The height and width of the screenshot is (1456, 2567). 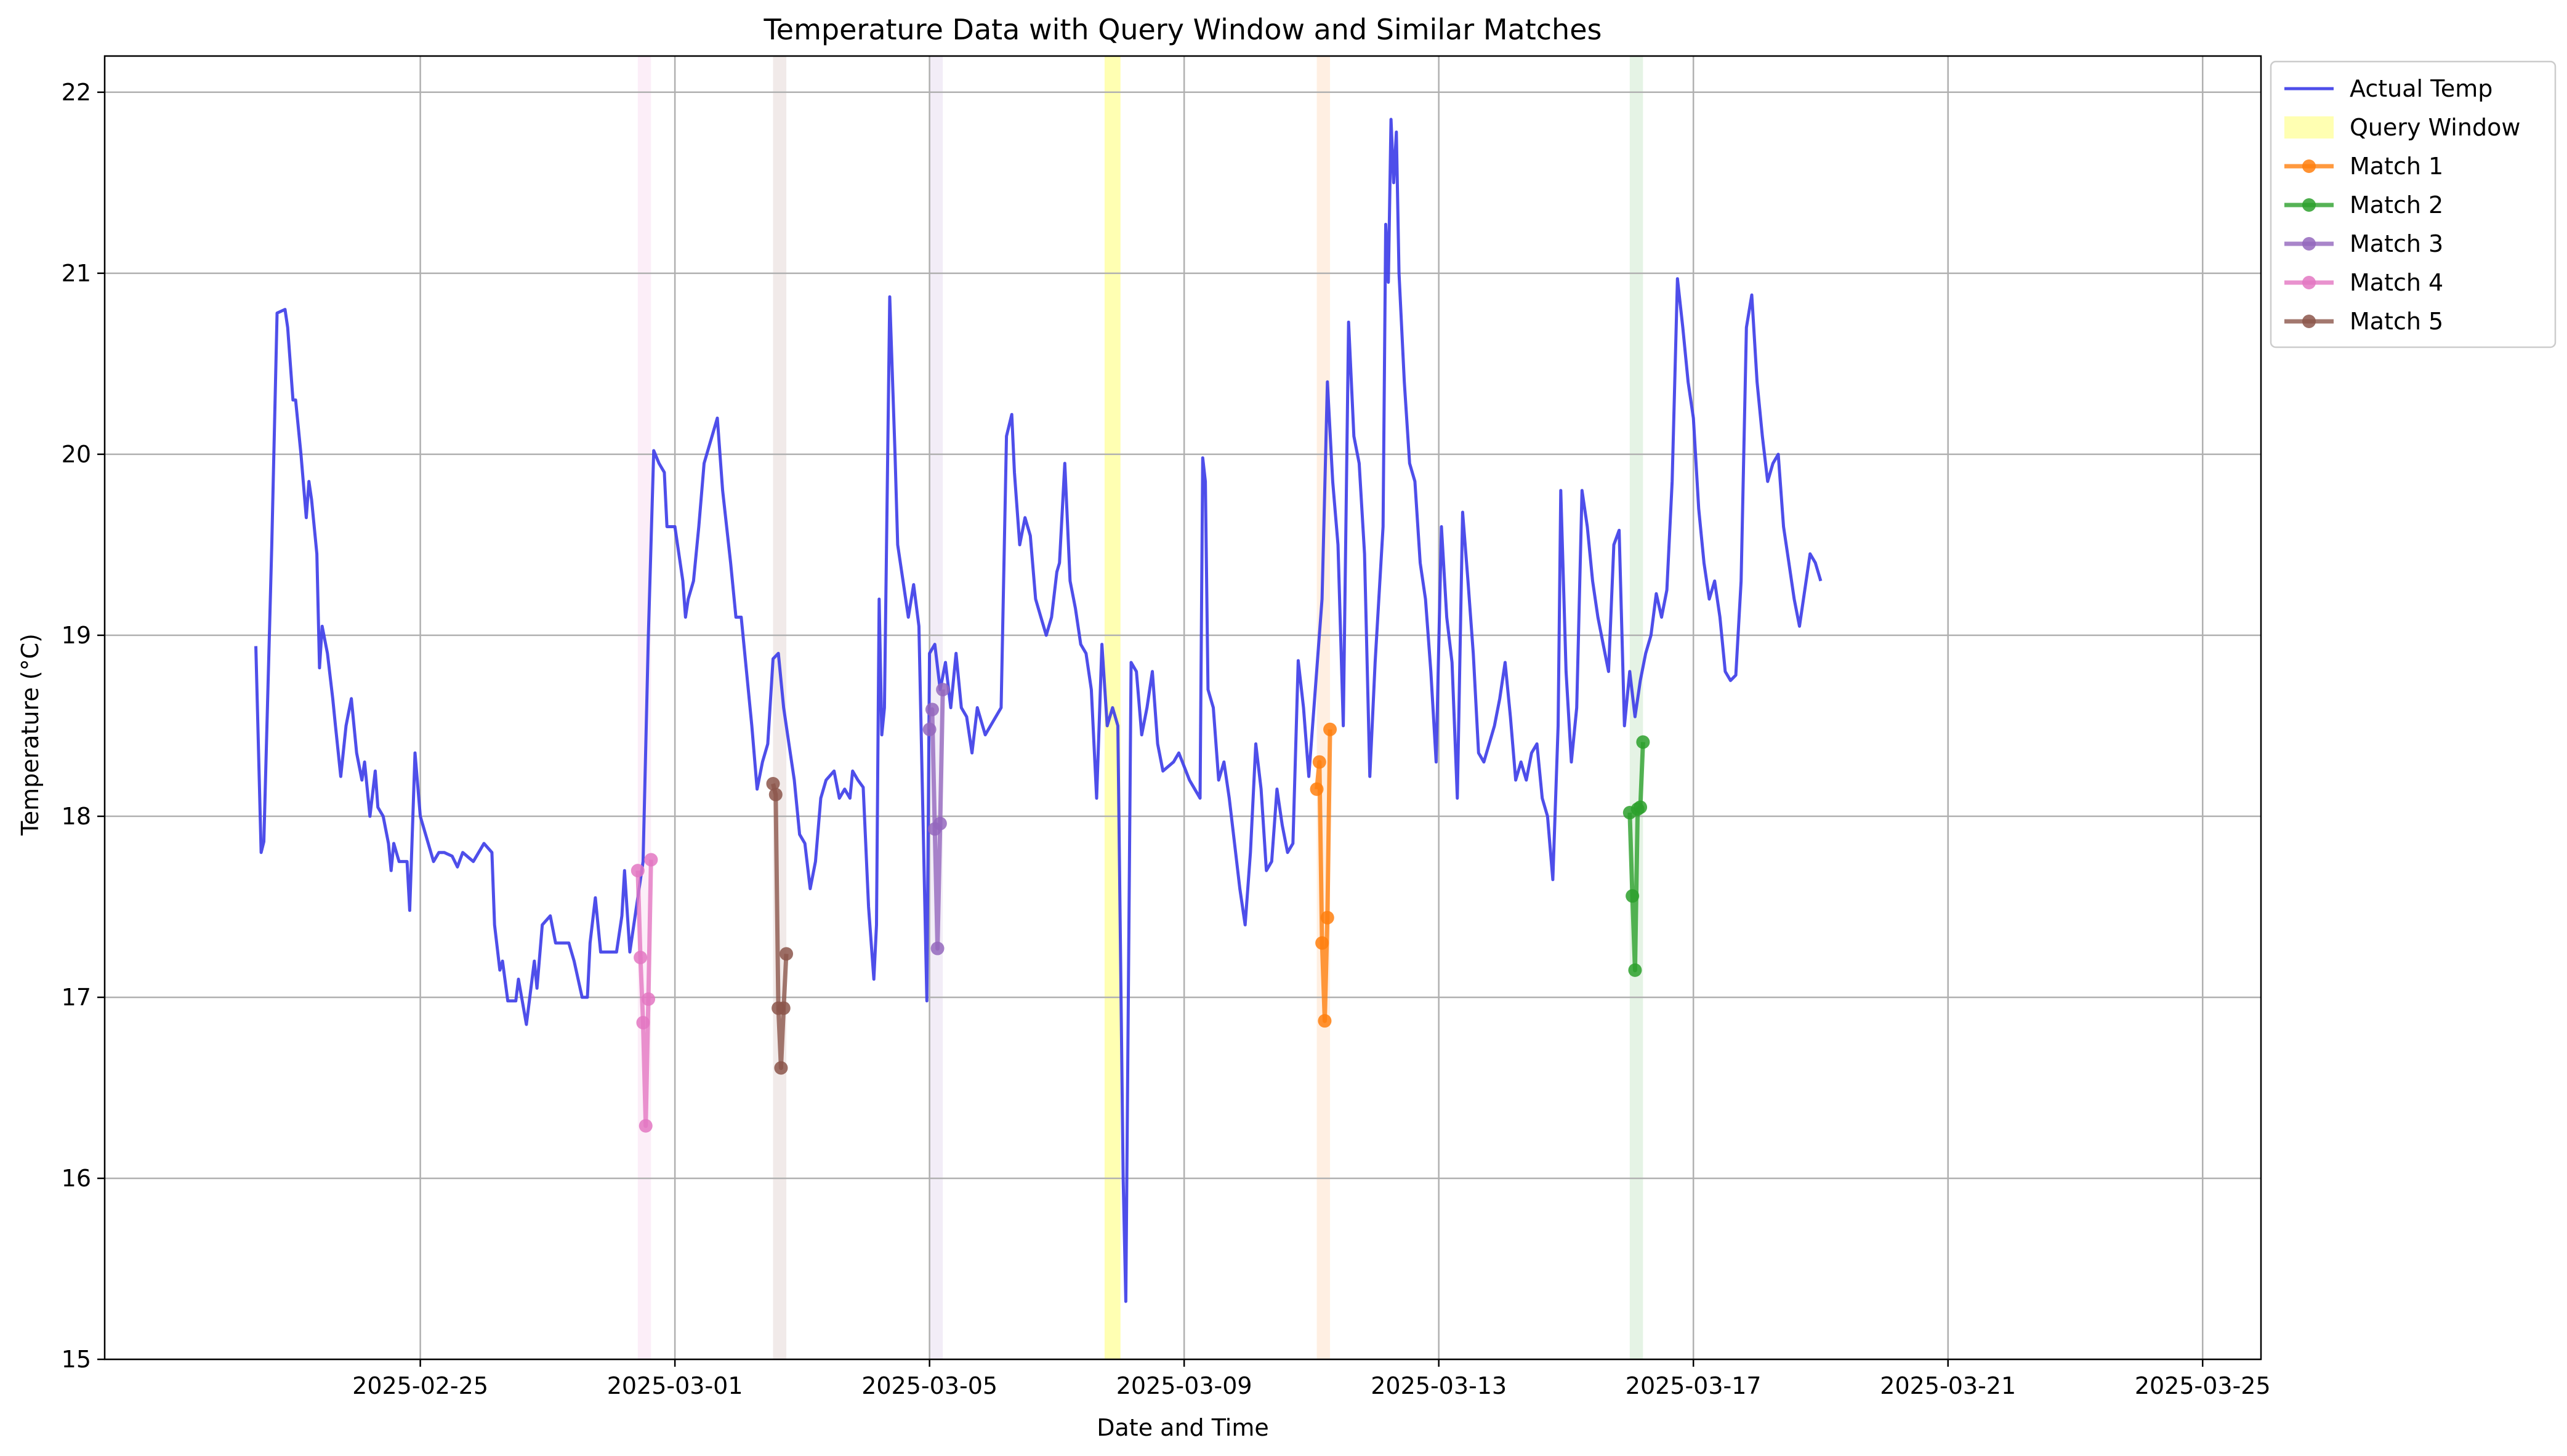 I want to click on x-tick-label: 2025-03-05, so click(x=929, y=1386).